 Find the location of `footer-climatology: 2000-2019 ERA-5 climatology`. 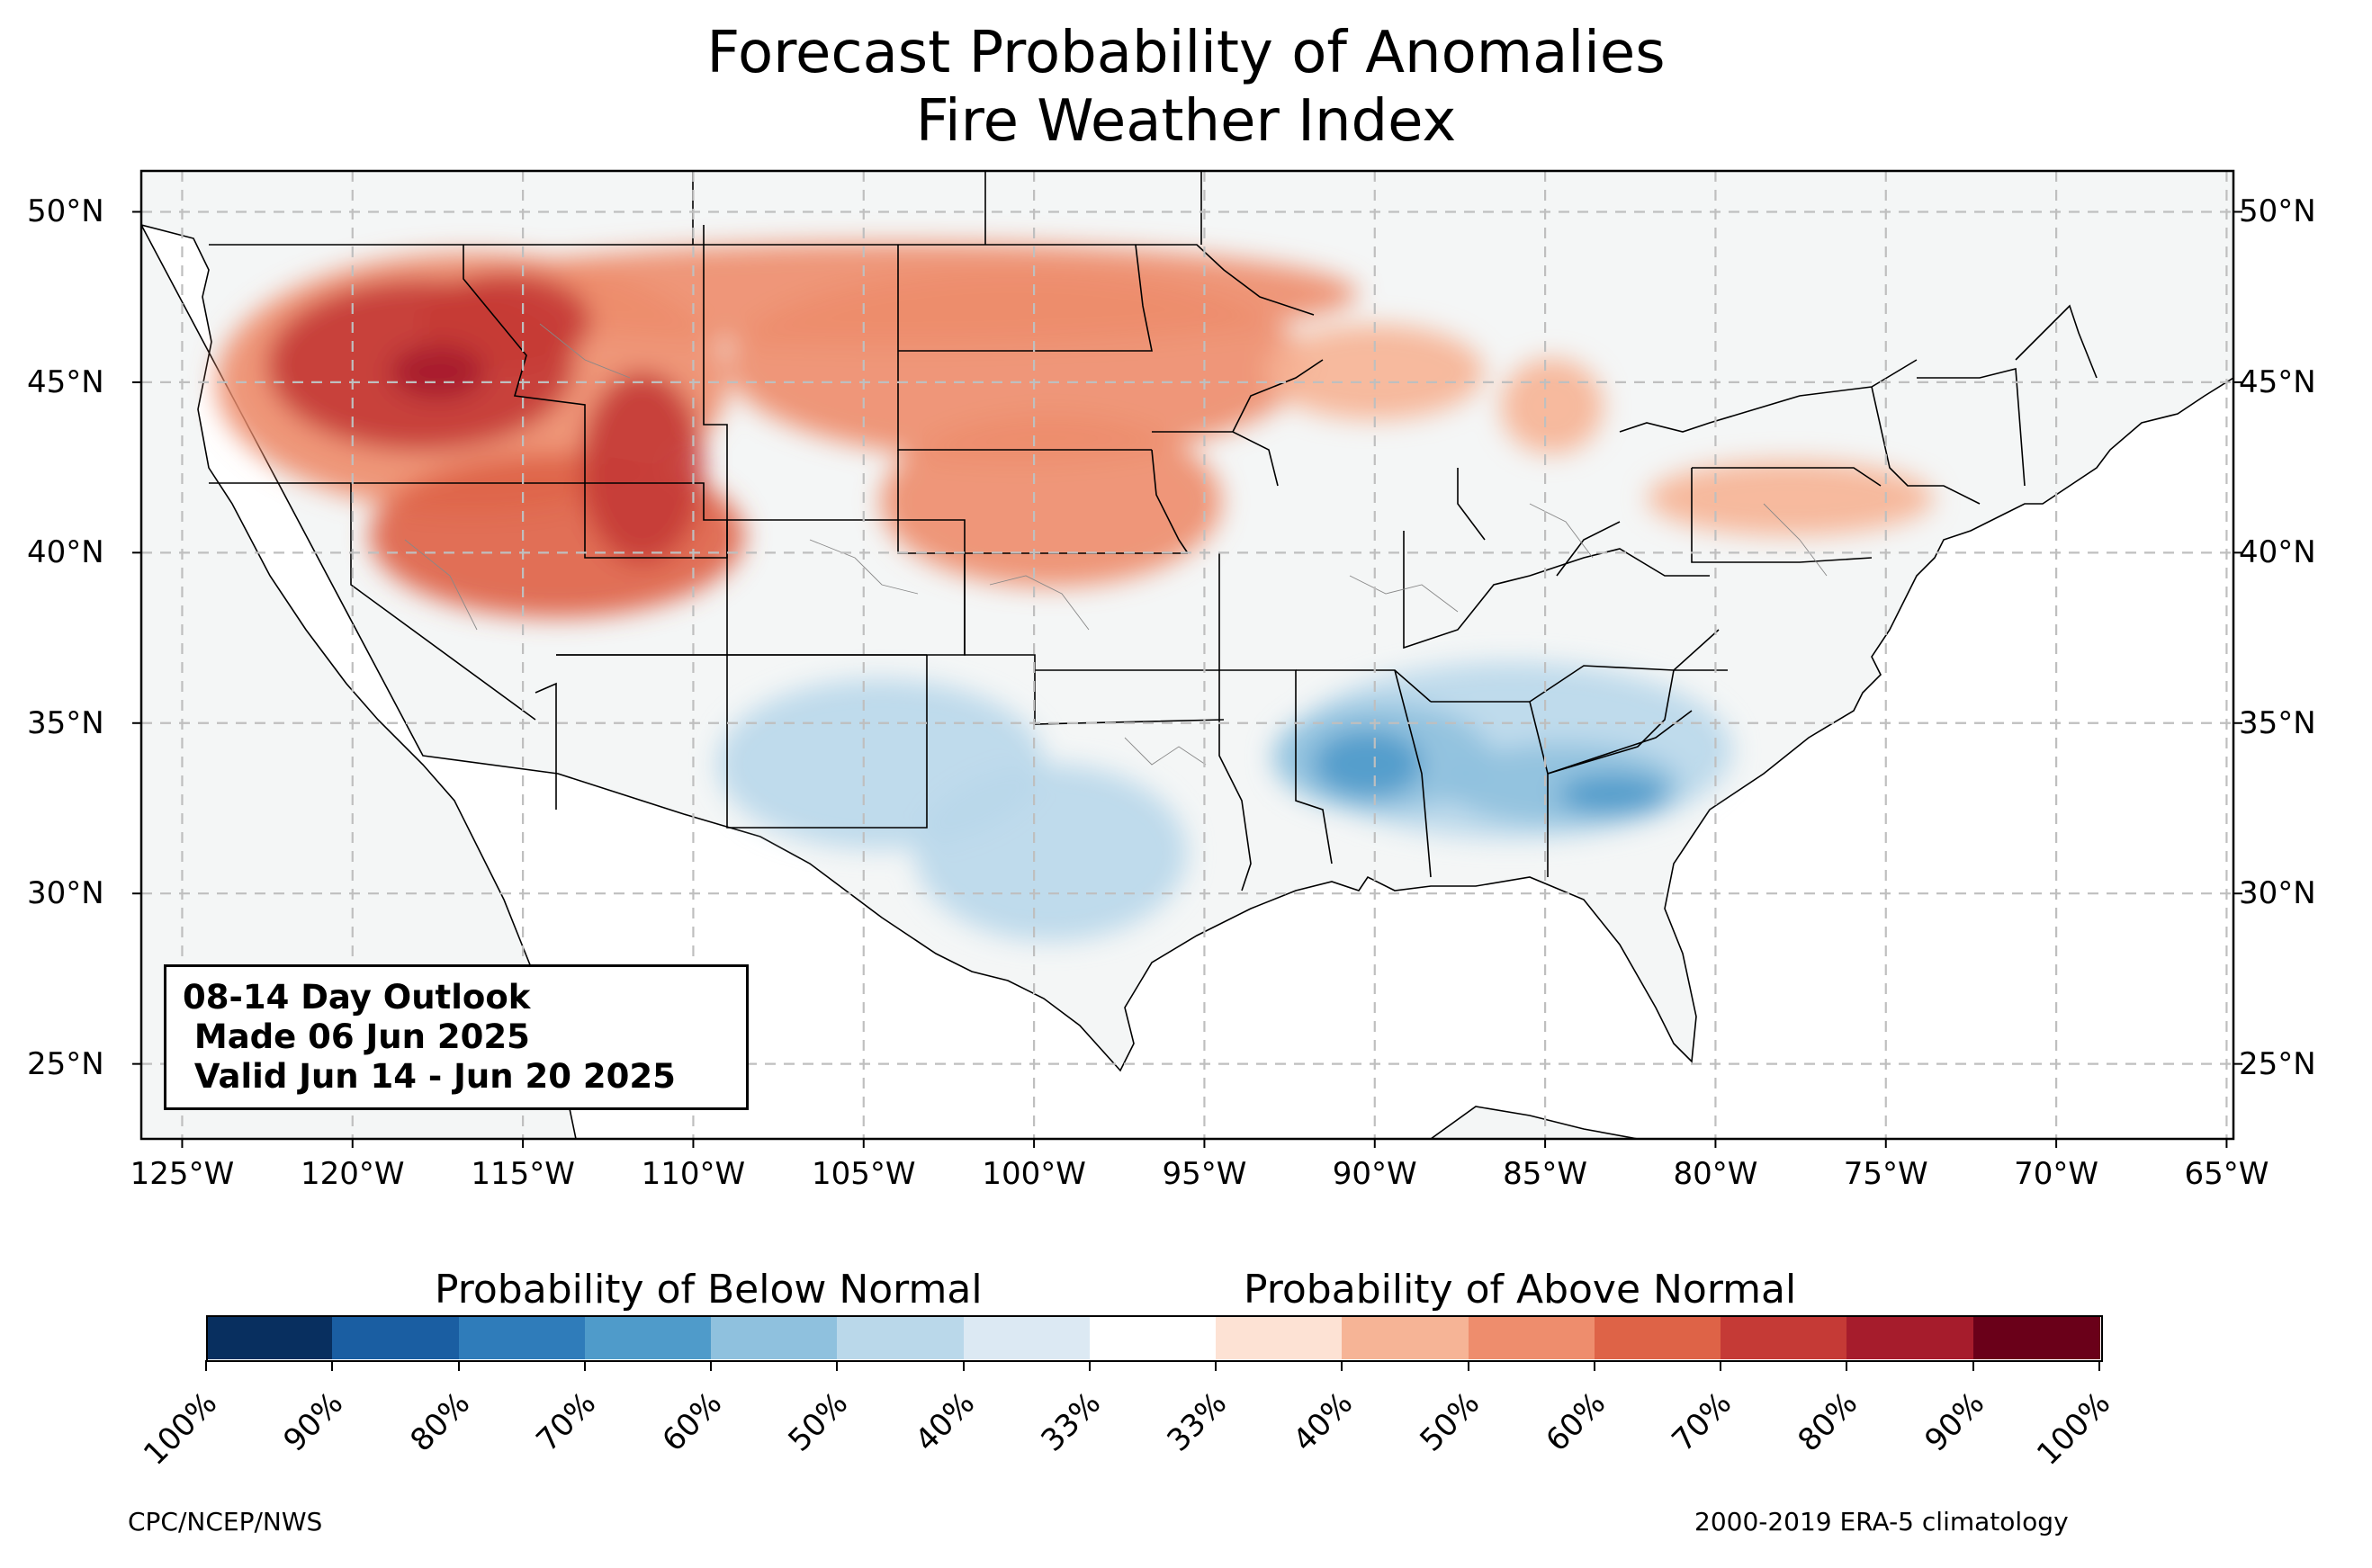

footer-climatology: 2000-2019 ERA-5 climatology is located at coordinates (1881, 1522).